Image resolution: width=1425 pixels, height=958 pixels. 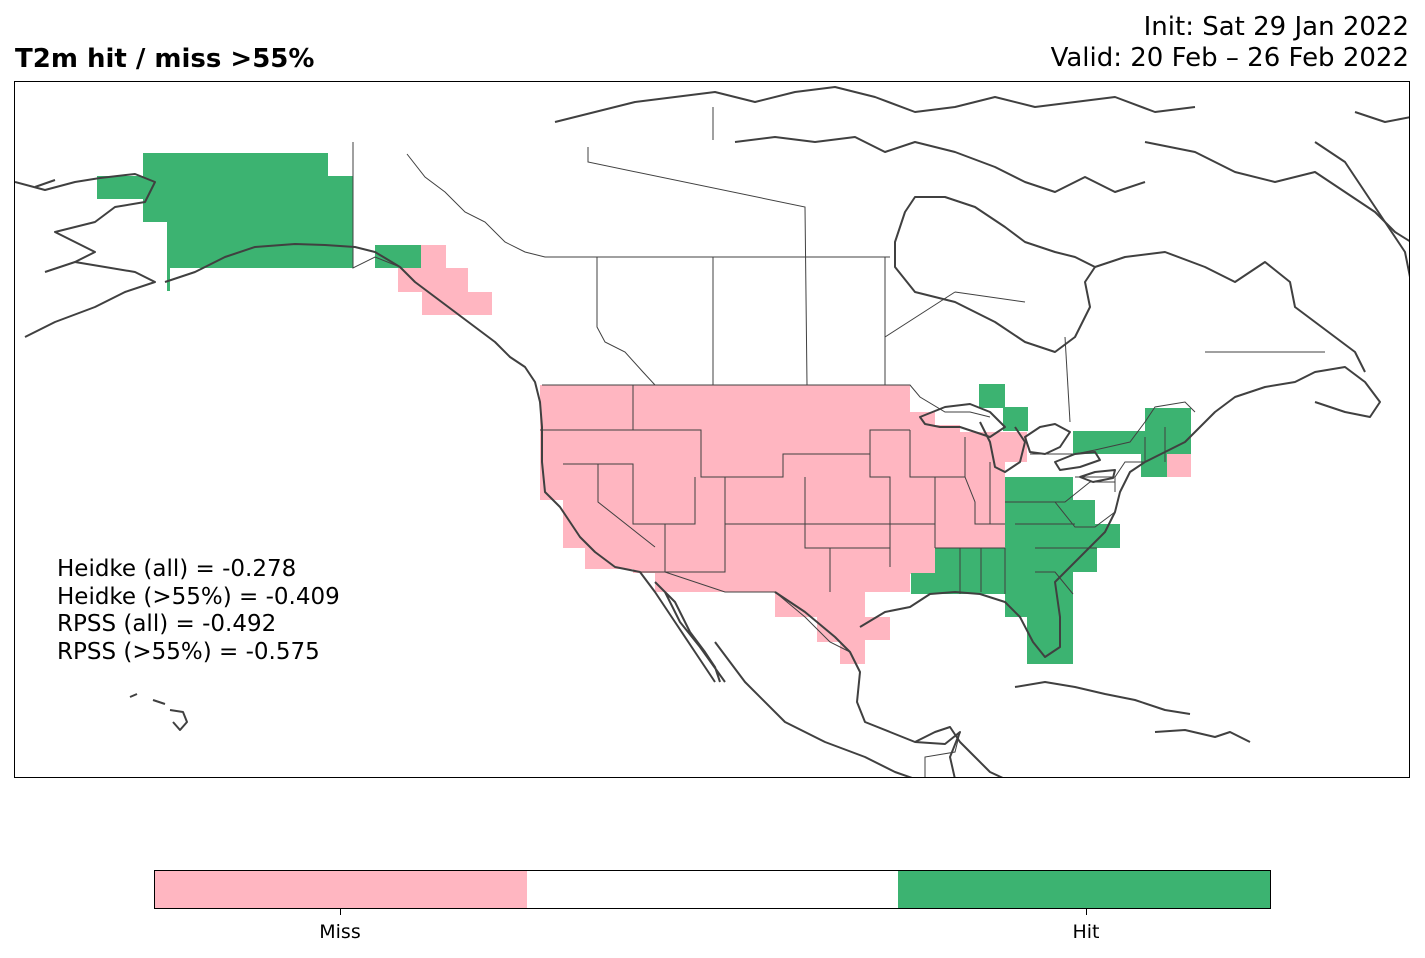 I want to click on colorbar-label-miss: Miss, so click(x=340, y=932).